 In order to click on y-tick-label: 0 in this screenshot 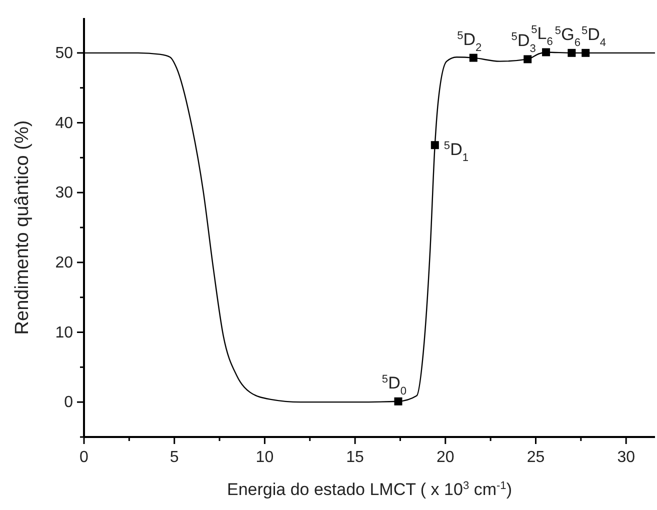, I will do `click(69, 403)`.